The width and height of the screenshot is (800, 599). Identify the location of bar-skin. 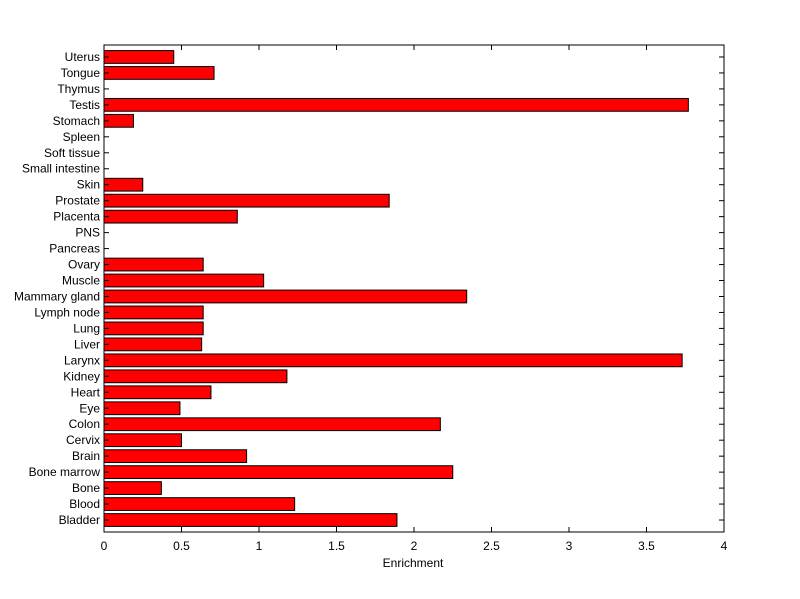
(123, 184).